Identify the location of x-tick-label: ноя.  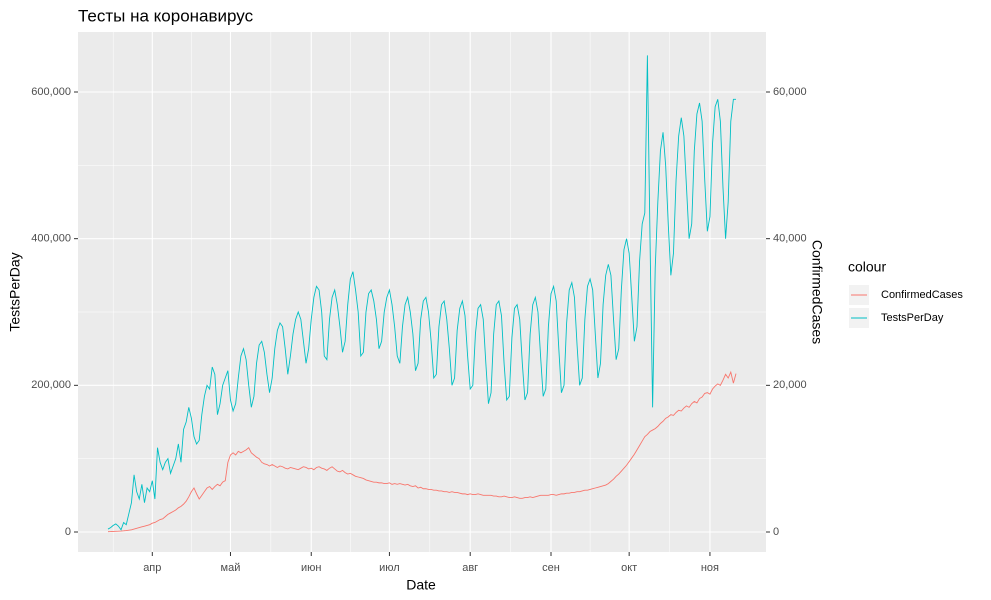
(710, 568).